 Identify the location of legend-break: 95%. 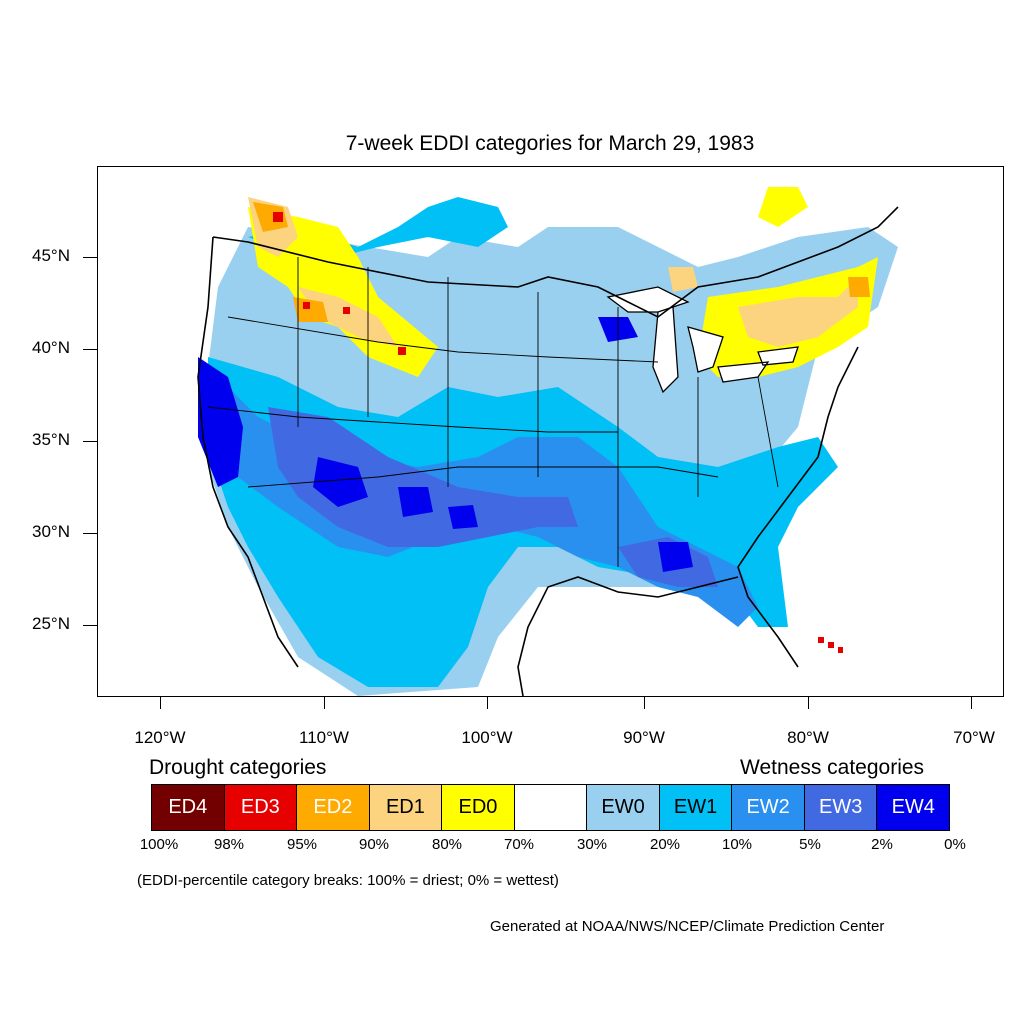
(302, 844).